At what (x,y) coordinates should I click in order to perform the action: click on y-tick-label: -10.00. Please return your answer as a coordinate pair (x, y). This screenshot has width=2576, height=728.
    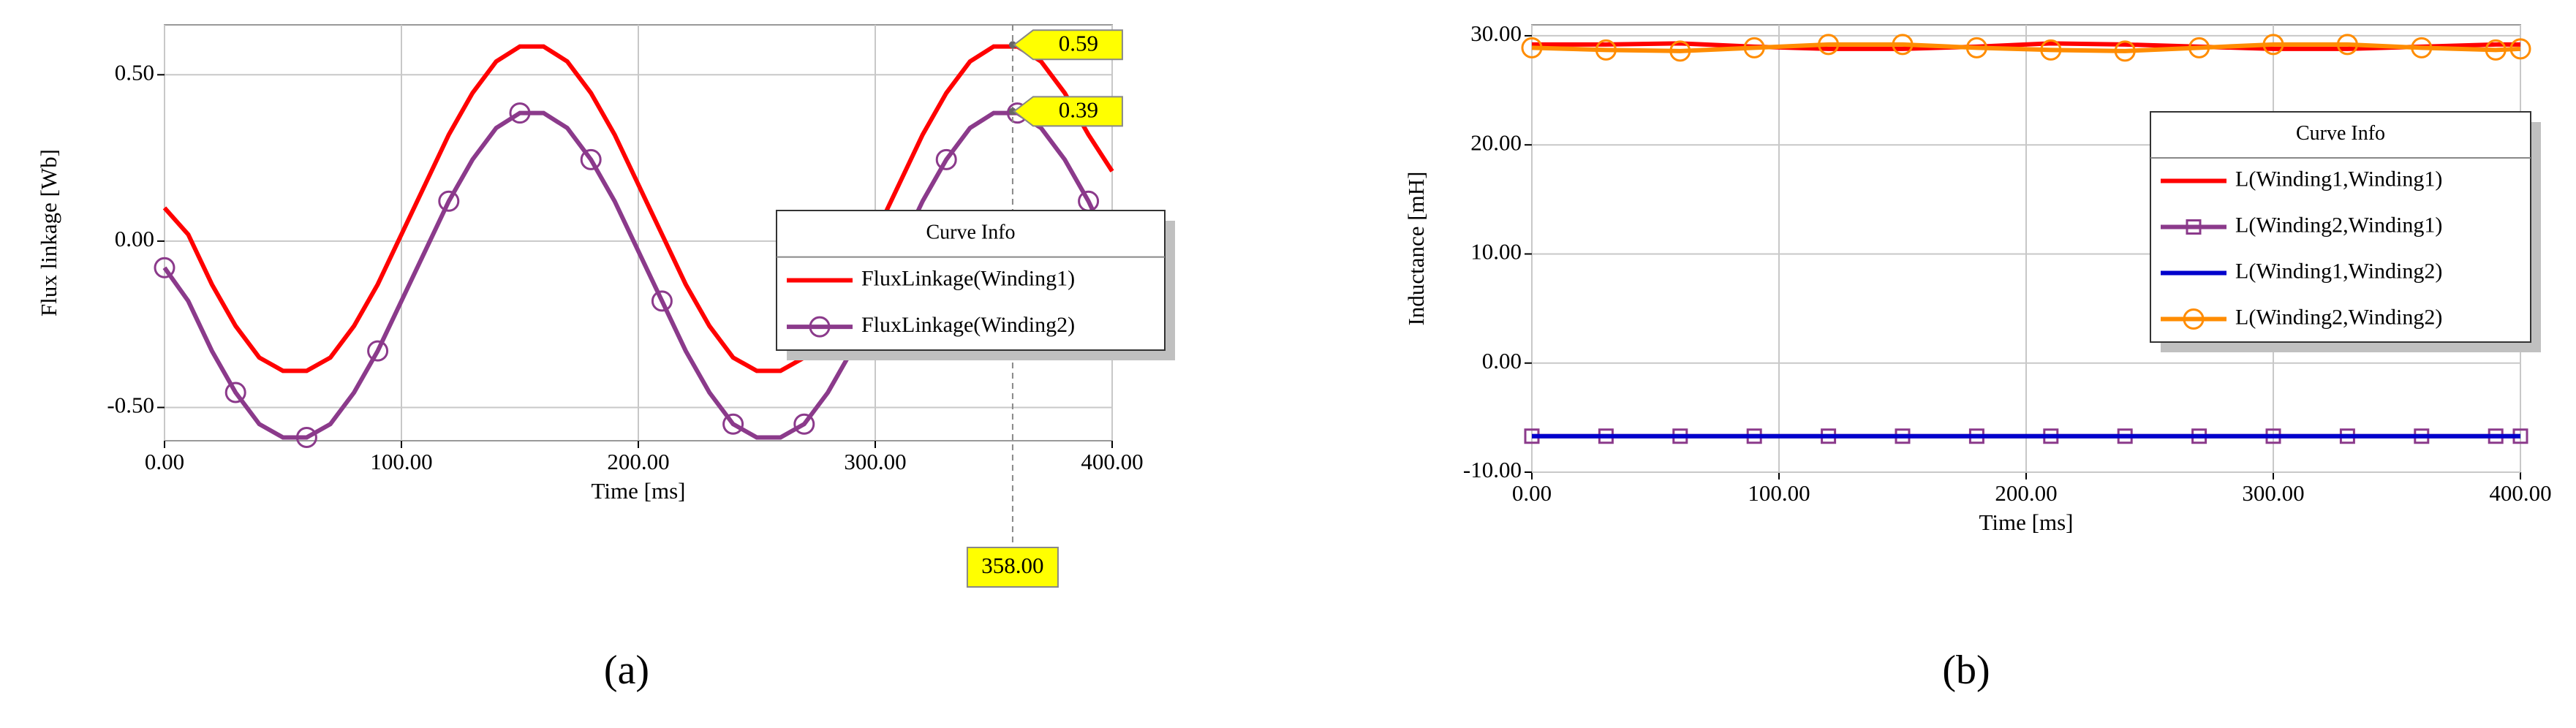
    Looking at the image, I should click on (1492, 469).